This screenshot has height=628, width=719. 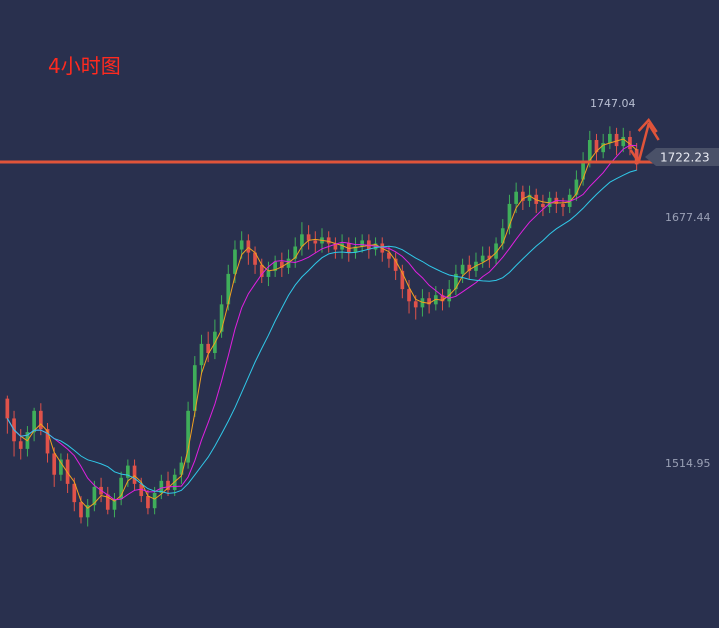 What do you see at coordinates (688, 463) in the screenshot?
I see `y-axis-label: 1514.95` at bounding box center [688, 463].